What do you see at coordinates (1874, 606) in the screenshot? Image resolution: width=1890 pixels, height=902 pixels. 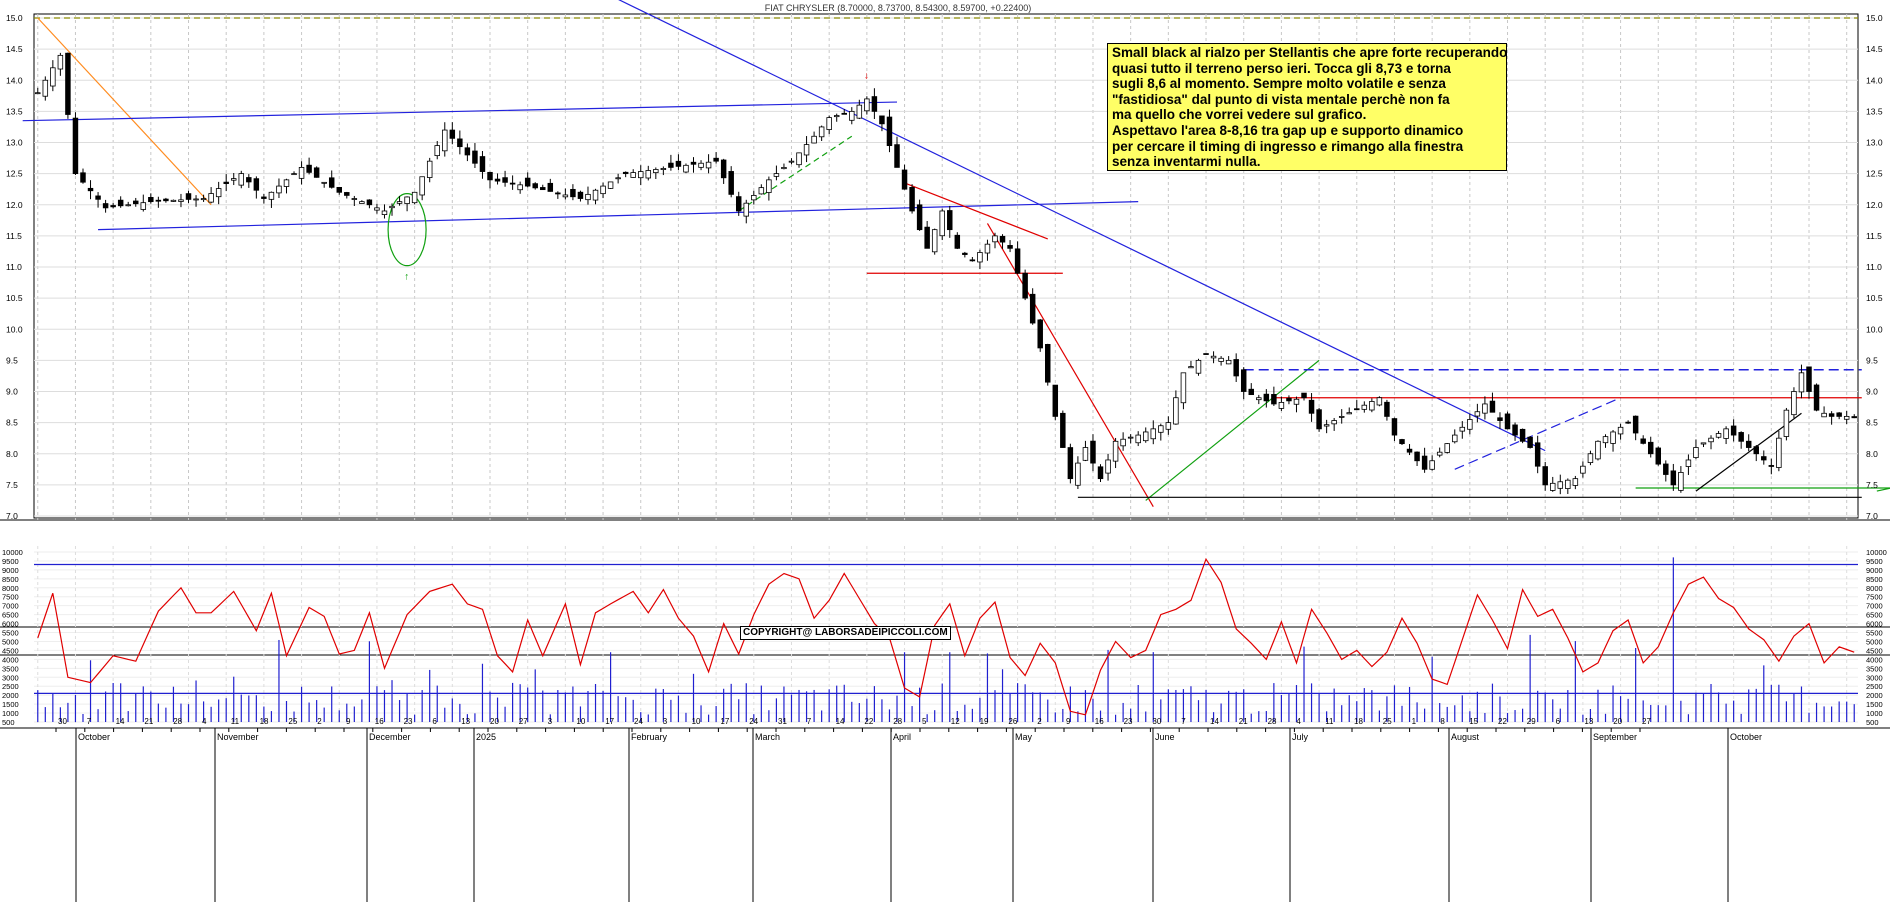 I see `osc-tick-right: 7000` at bounding box center [1874, 606].